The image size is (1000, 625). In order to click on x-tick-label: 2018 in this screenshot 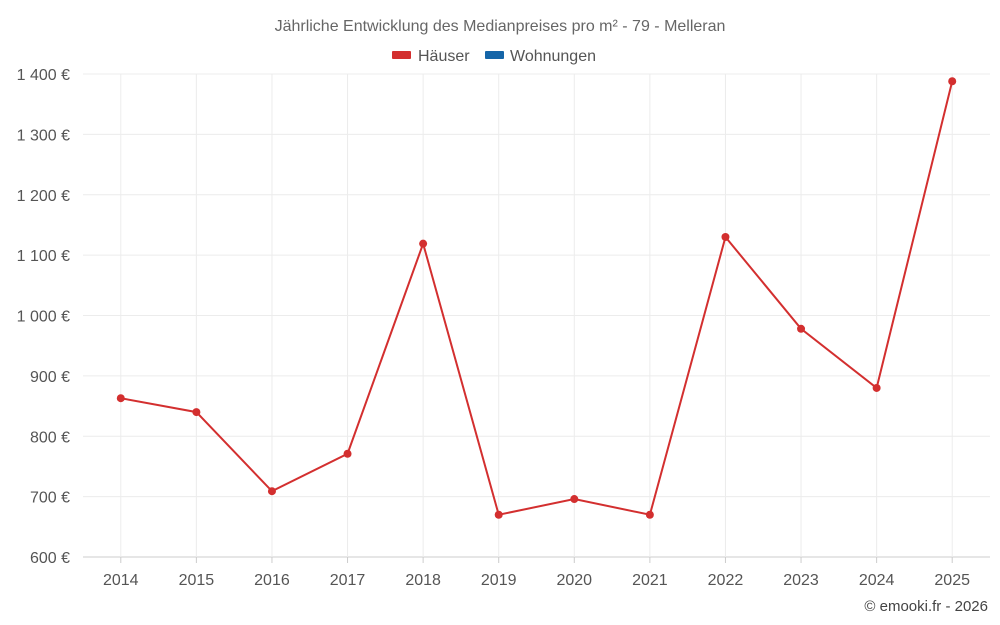, I will do `click(423, 580)`.